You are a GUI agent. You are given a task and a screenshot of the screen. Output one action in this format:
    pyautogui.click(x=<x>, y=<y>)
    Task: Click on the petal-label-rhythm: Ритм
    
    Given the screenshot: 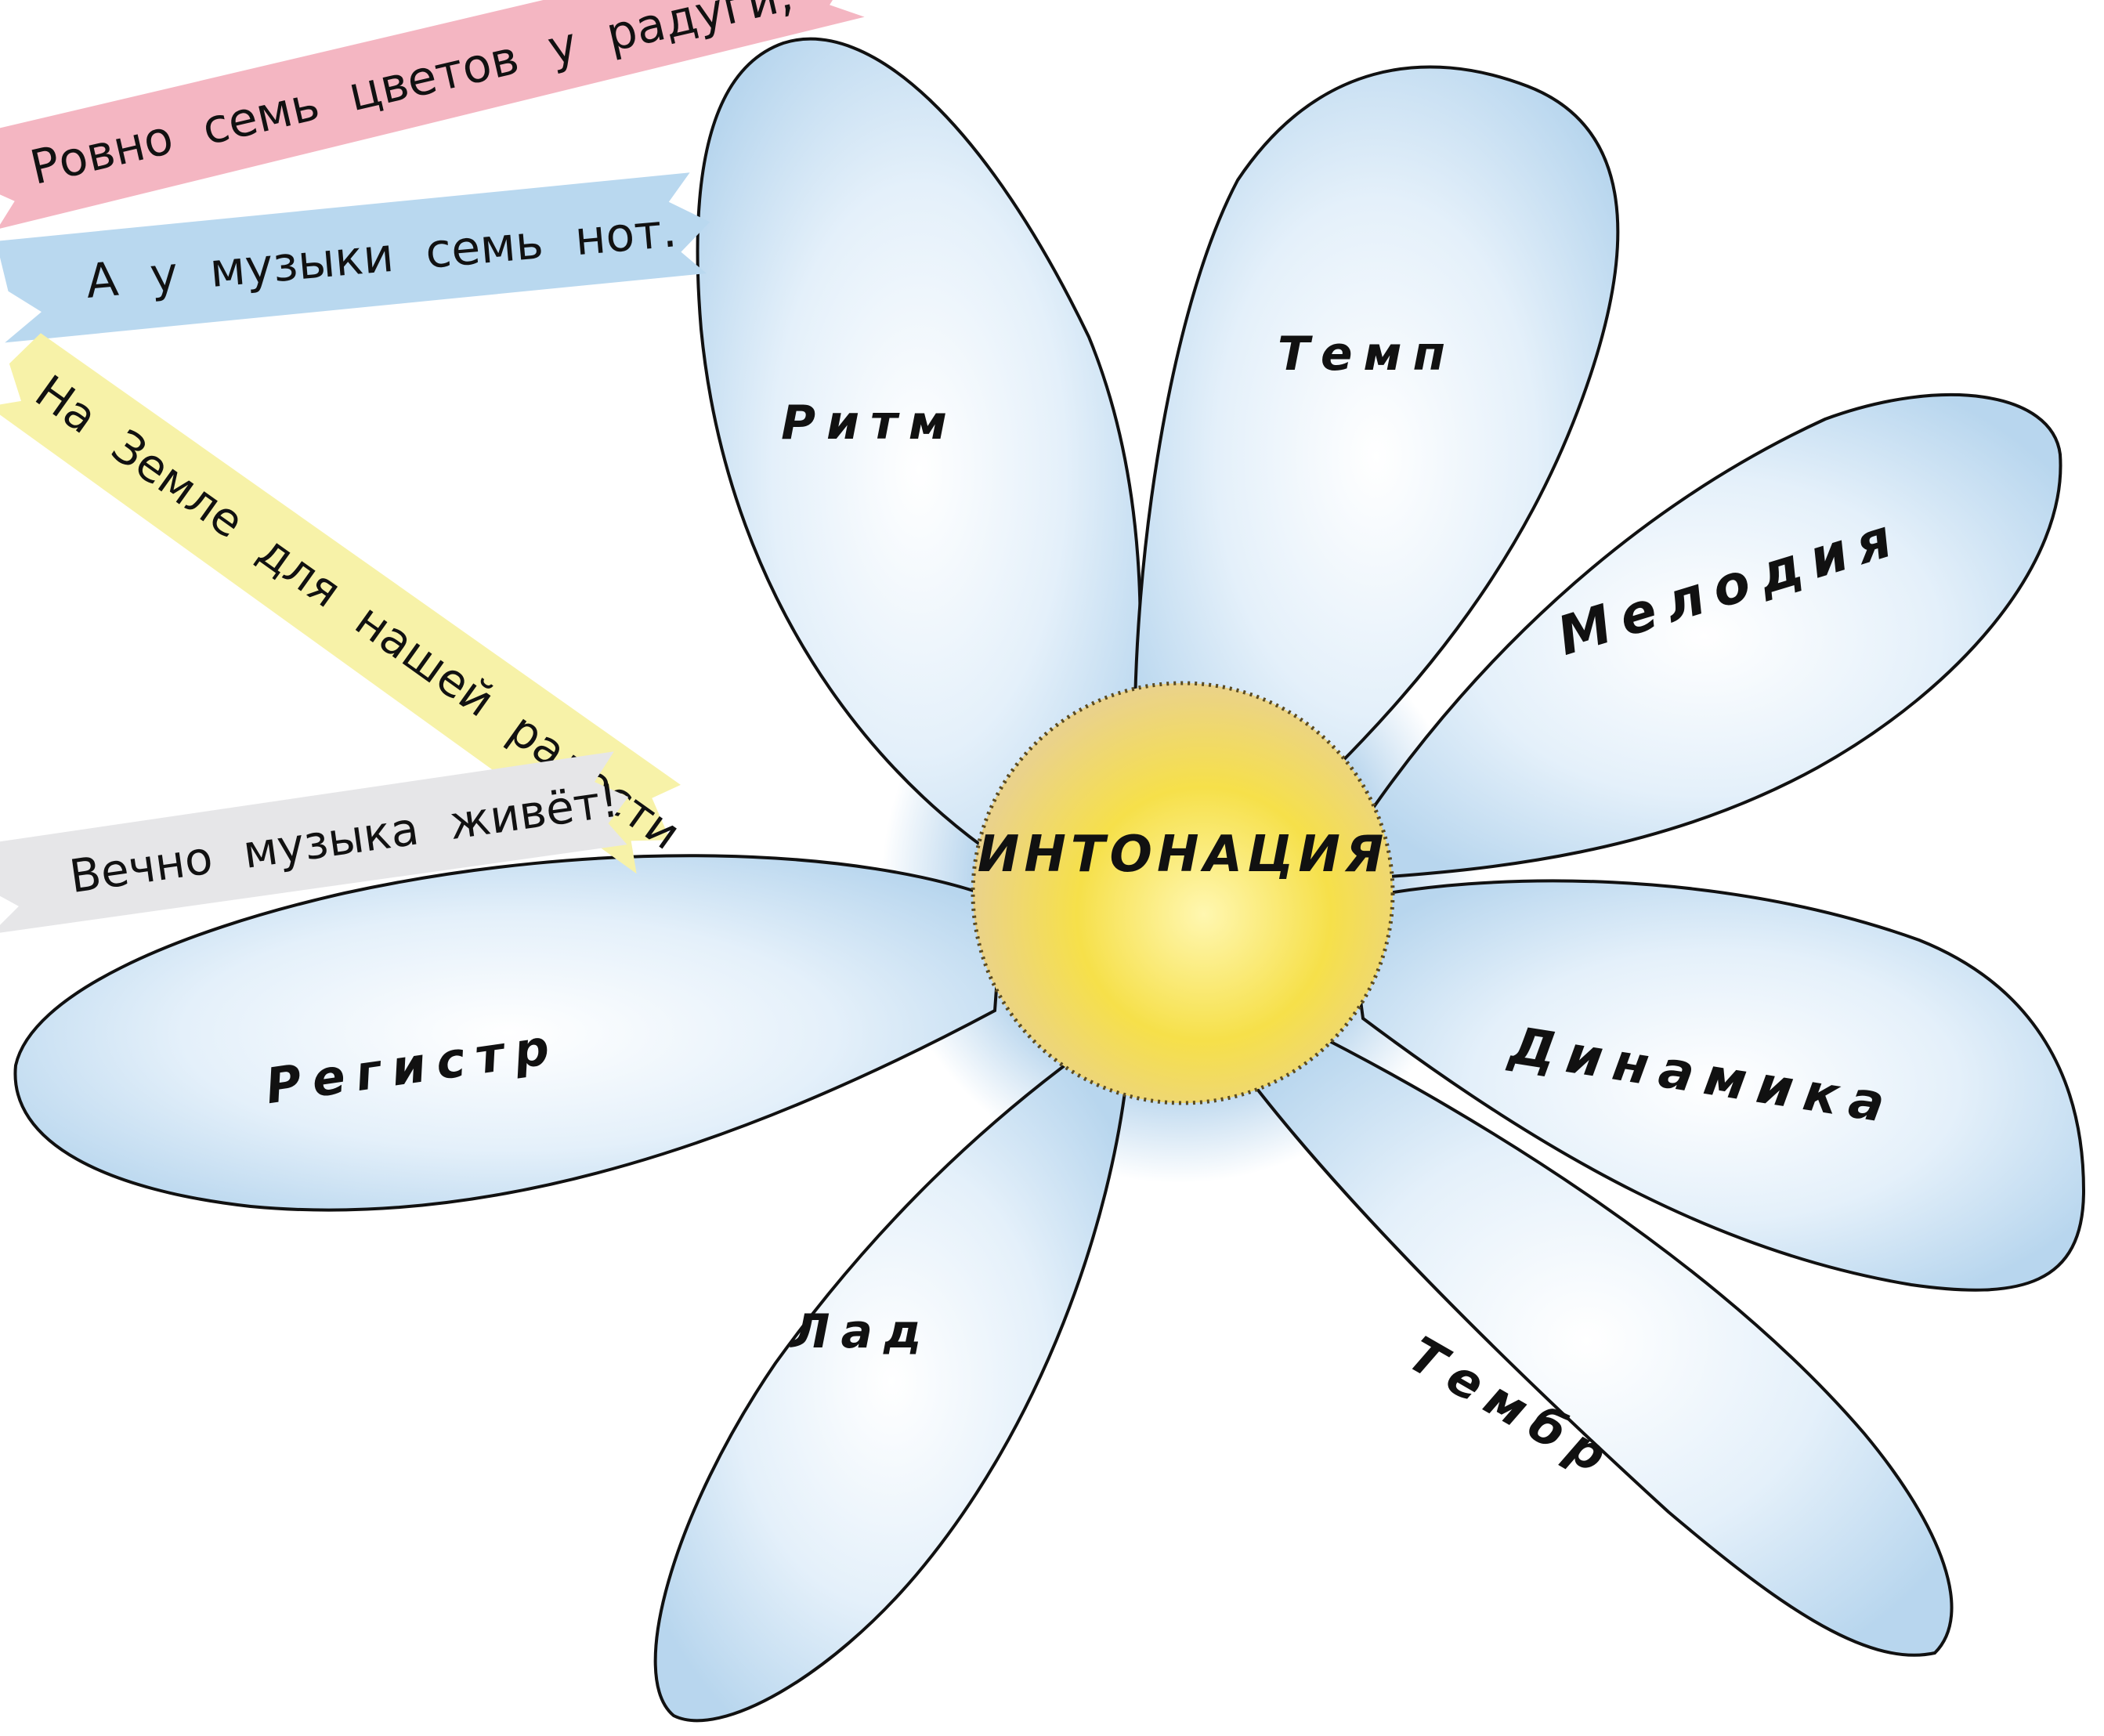 What is the action you would take?
    pyautogui.click(x=869, y=423)
    